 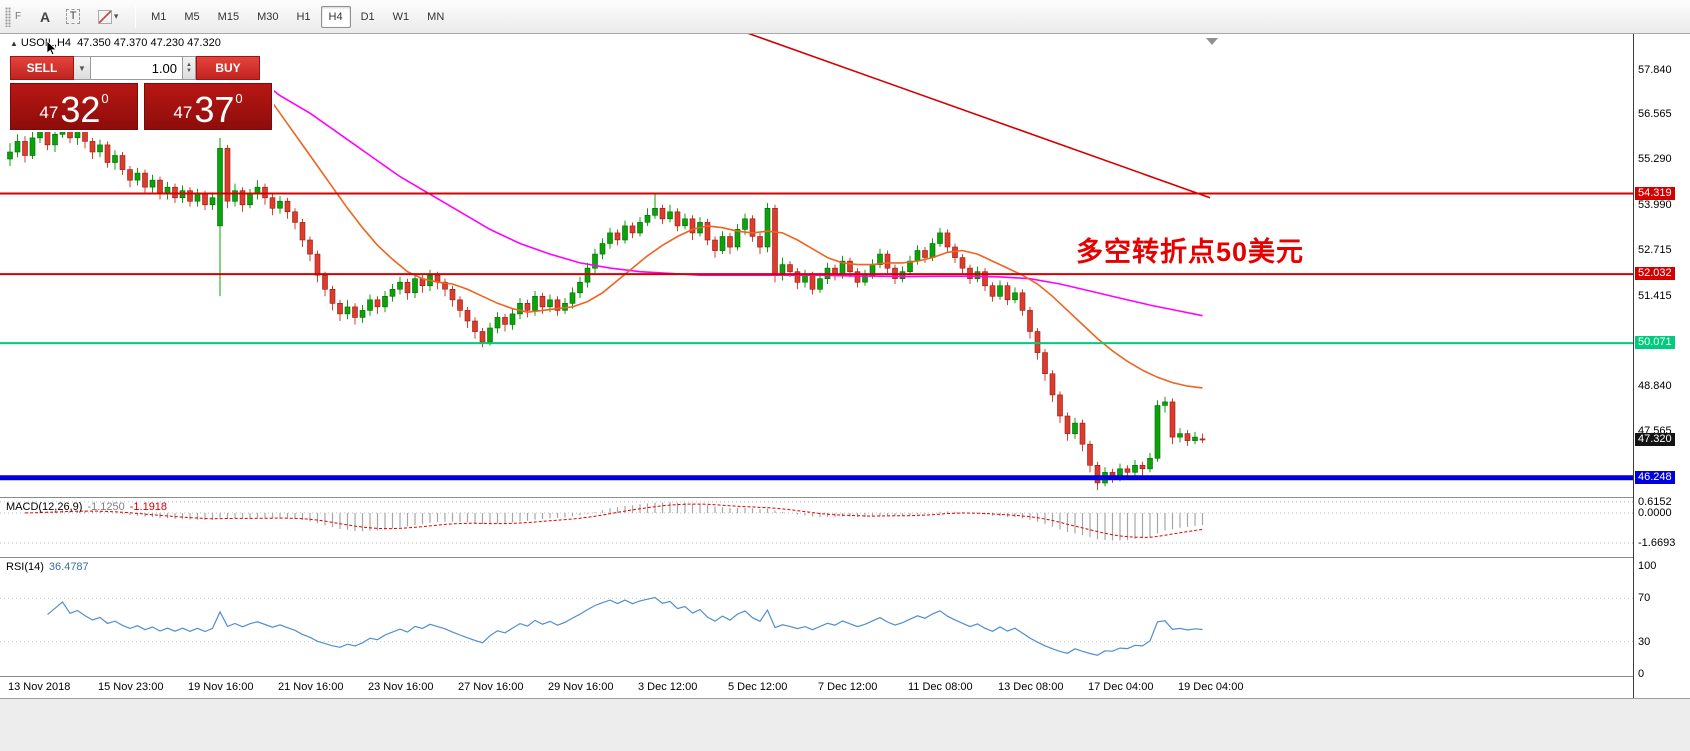 What do you see at coordinates (131, 687) in the screenshot?
I see `time-axis-label: 15 Nov 23:00` at bounding box center [131, 687].